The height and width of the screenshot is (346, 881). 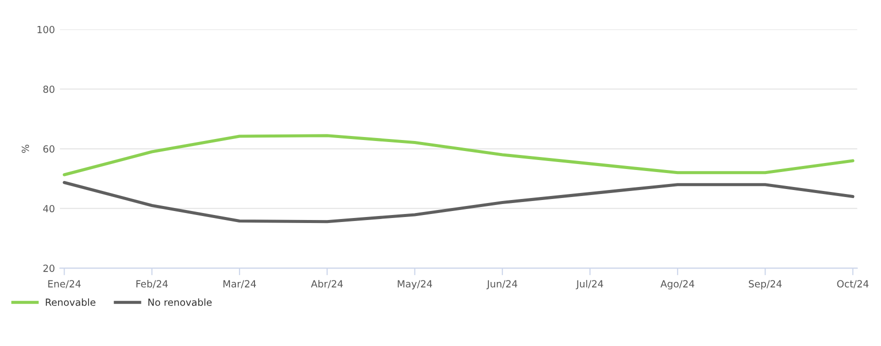 What do you see at coordinates (48, 149) in the screenshot?
I see `y-tick-label: 60` at bounding box center [48, 149].